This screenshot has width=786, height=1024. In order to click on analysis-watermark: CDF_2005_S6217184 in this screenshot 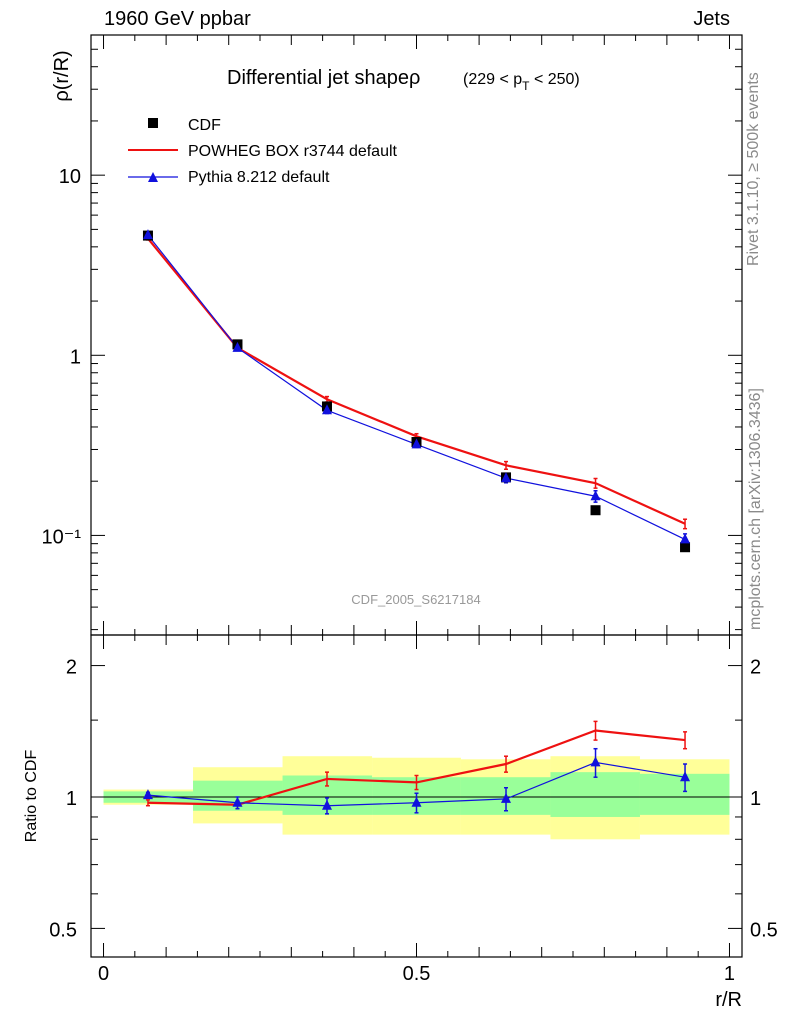, I will do `click(415, 599)`.